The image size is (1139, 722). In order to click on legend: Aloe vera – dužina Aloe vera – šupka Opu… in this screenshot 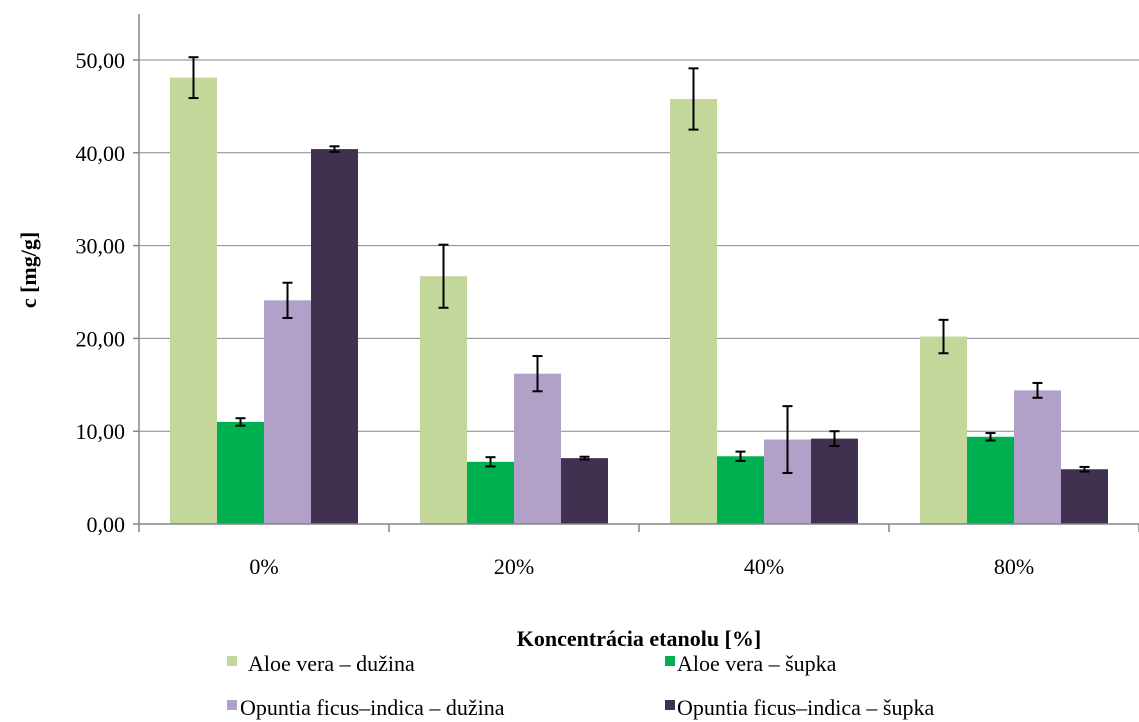, I will do `click(580, 685)`.